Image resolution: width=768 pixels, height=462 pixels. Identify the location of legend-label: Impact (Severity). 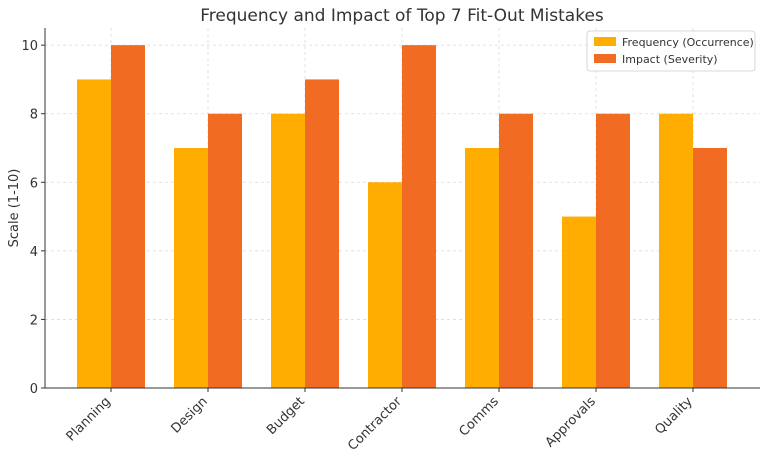
(670, 59).